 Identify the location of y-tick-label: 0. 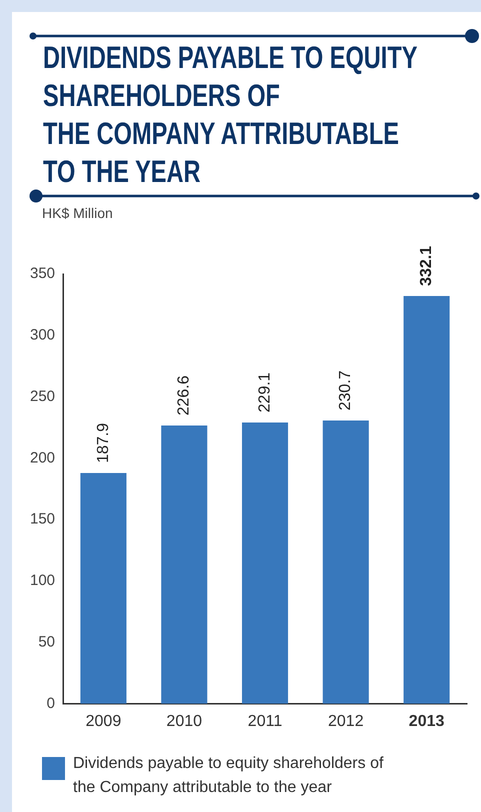
(51, 703).